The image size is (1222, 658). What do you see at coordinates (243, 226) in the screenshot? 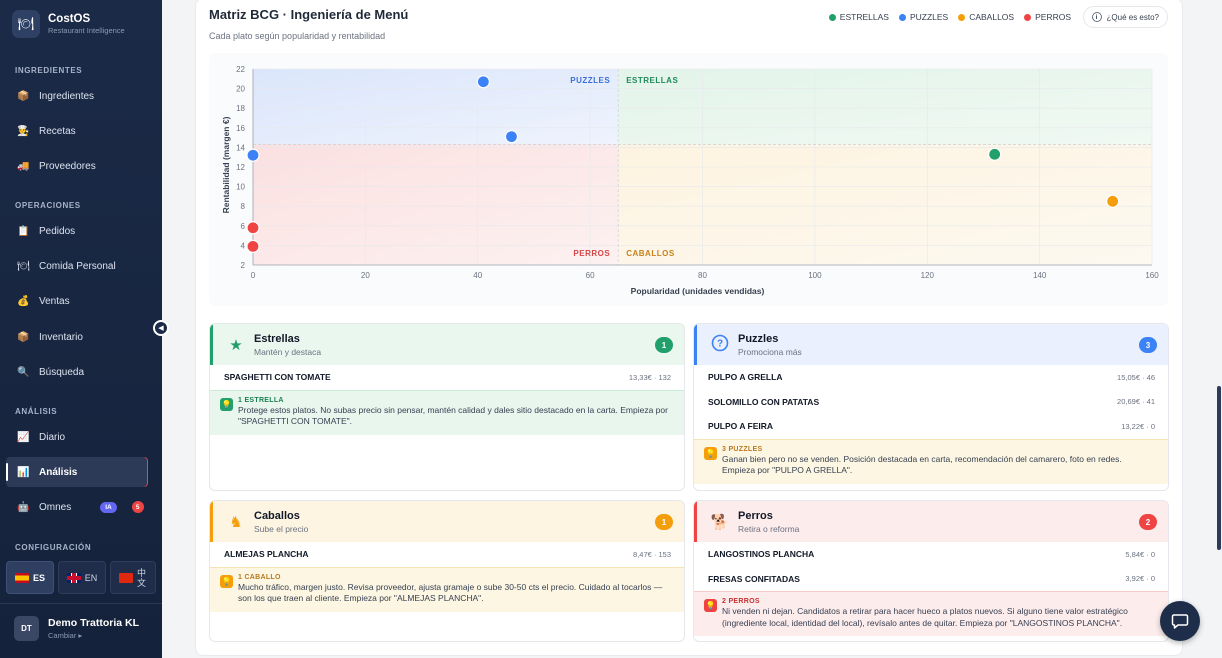
I see `y-tick-label: 6` at bounding box center [243, 226].